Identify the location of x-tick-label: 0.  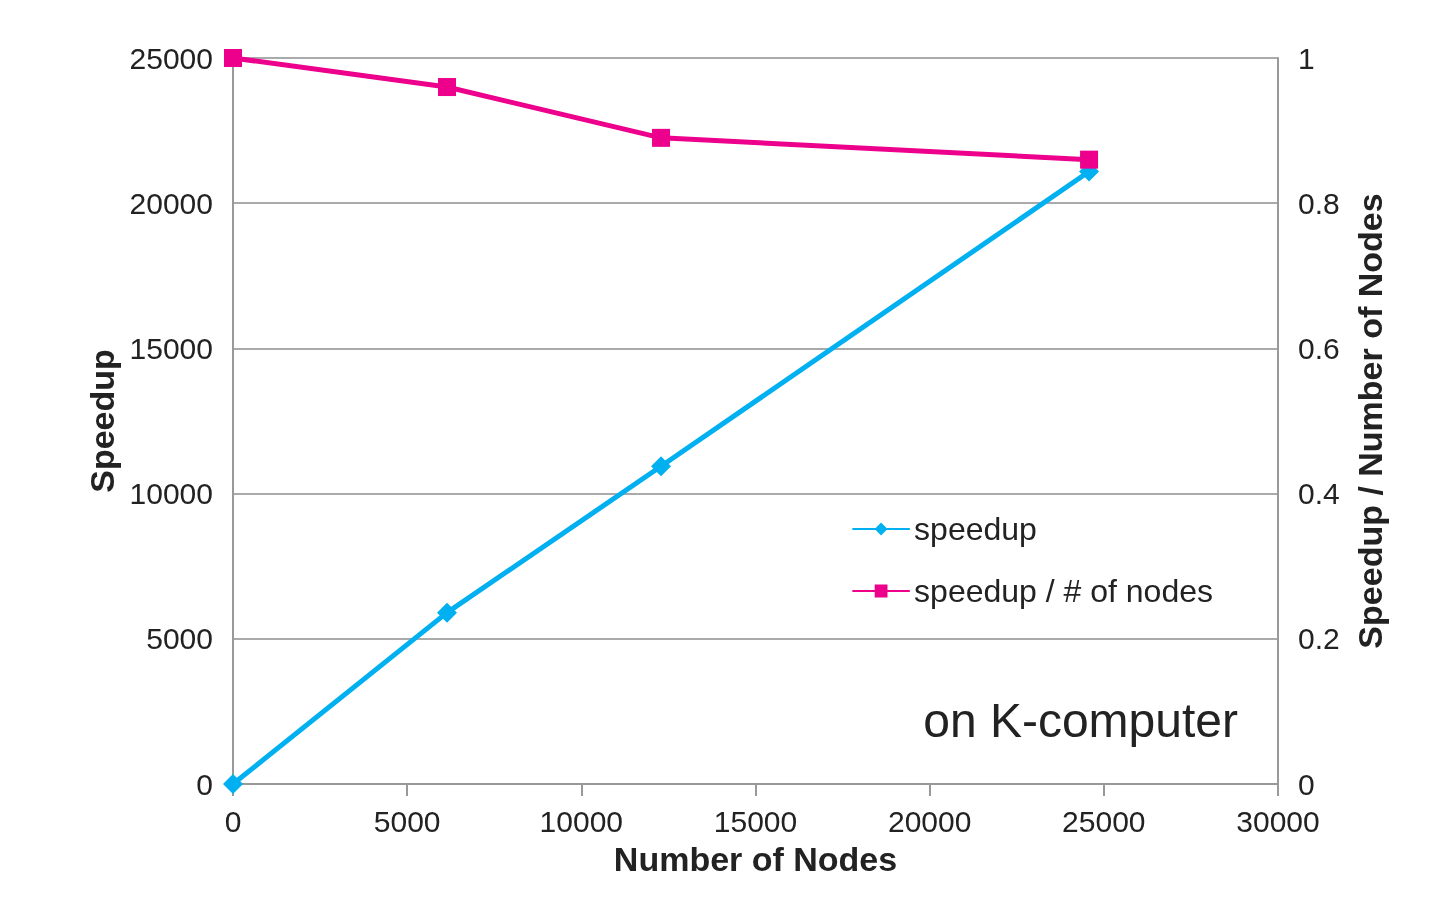
(233, 821).